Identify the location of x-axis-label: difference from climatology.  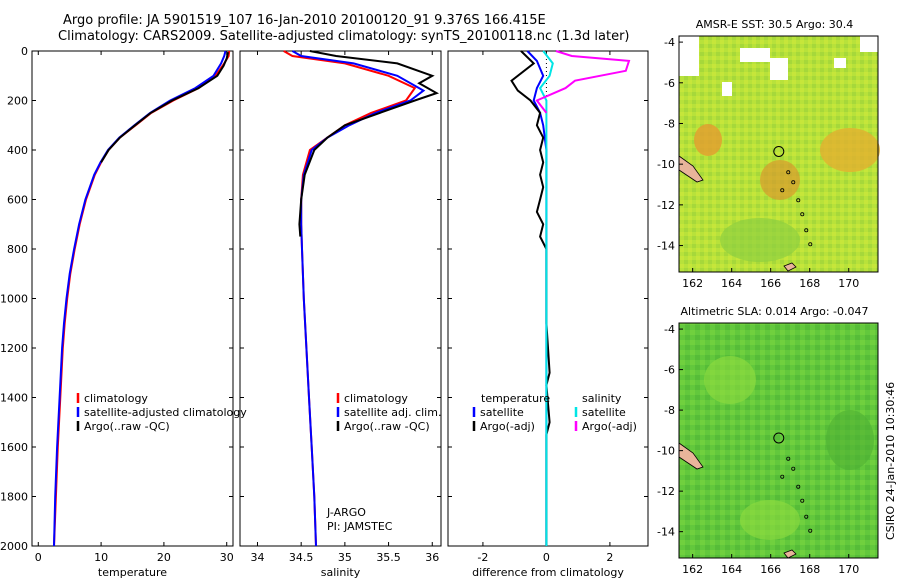
(548, 572).